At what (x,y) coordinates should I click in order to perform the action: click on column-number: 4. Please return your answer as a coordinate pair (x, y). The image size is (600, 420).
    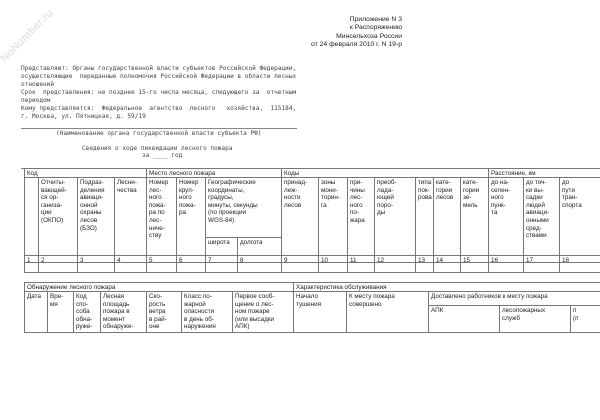
    Looking at the image, I should click on (130, 259).